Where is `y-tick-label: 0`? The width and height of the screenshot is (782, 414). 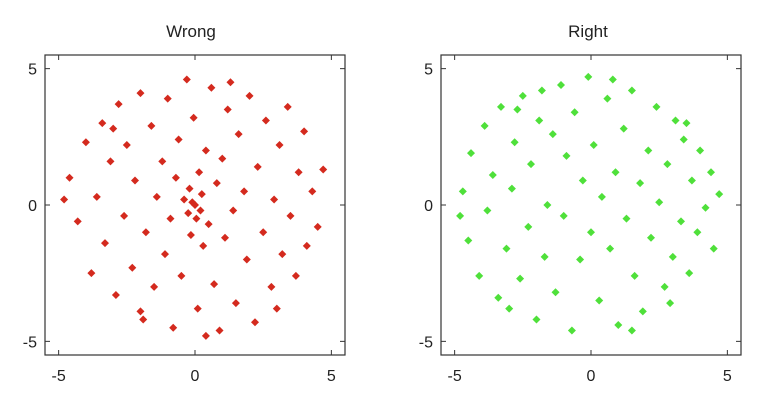
y-tick-label: 0 is located at coordinates (428, 206).